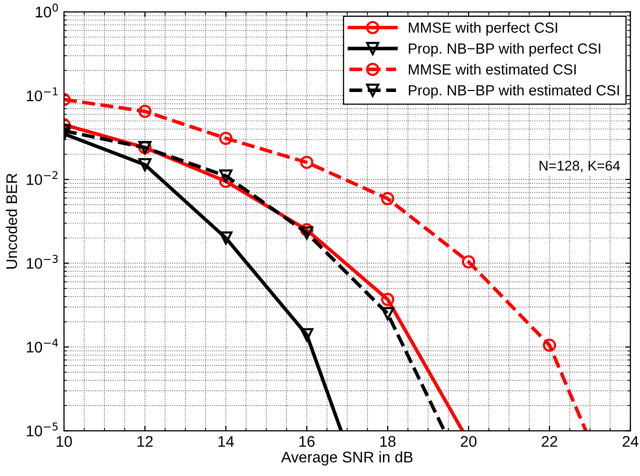  I want to click on y-tick-label: 10$^{−5}$, so click(42, 429).